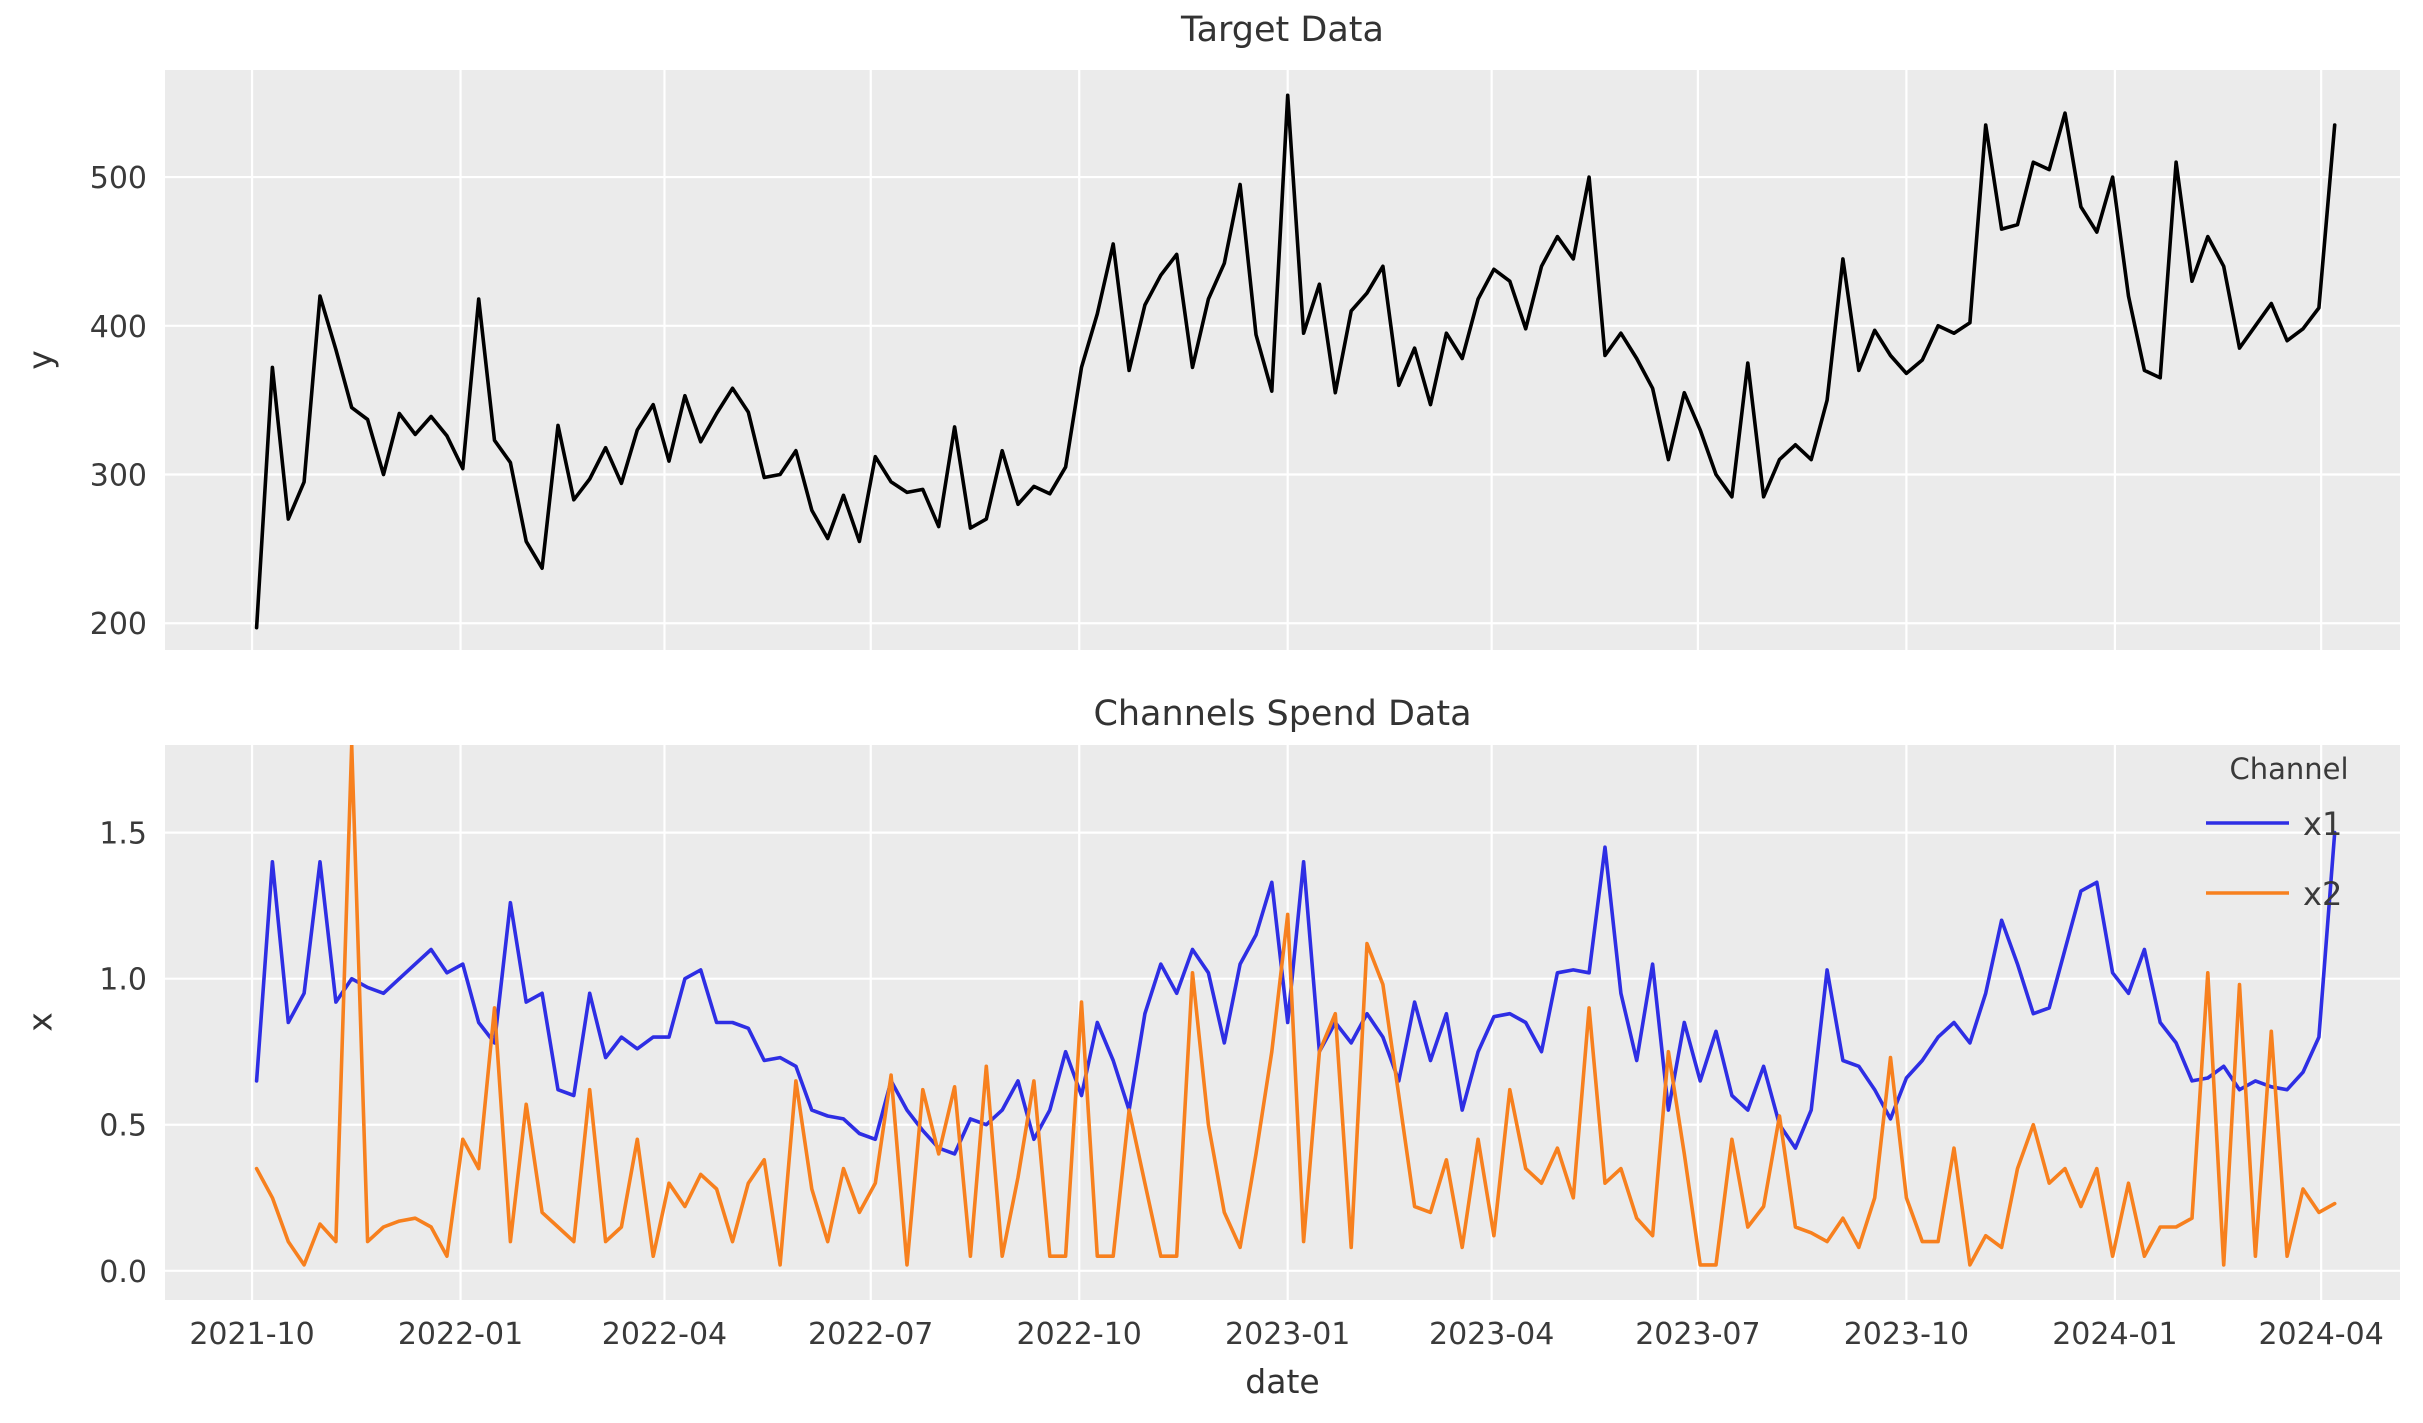 The image size is (2423, 1423). Describe the element at coordinates (2114, 1334) in the screenshot. I see `x-tick-label: 2024-01` at that location.